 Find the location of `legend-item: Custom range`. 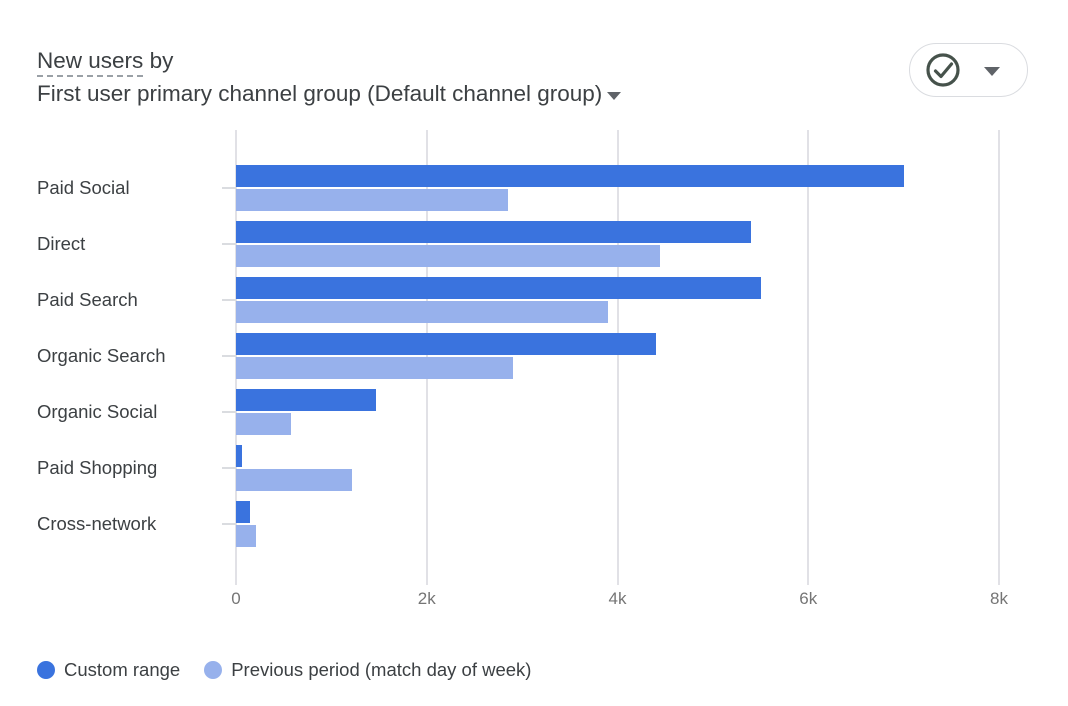

legend-item: Custom range is located at coordinates (108, 670).